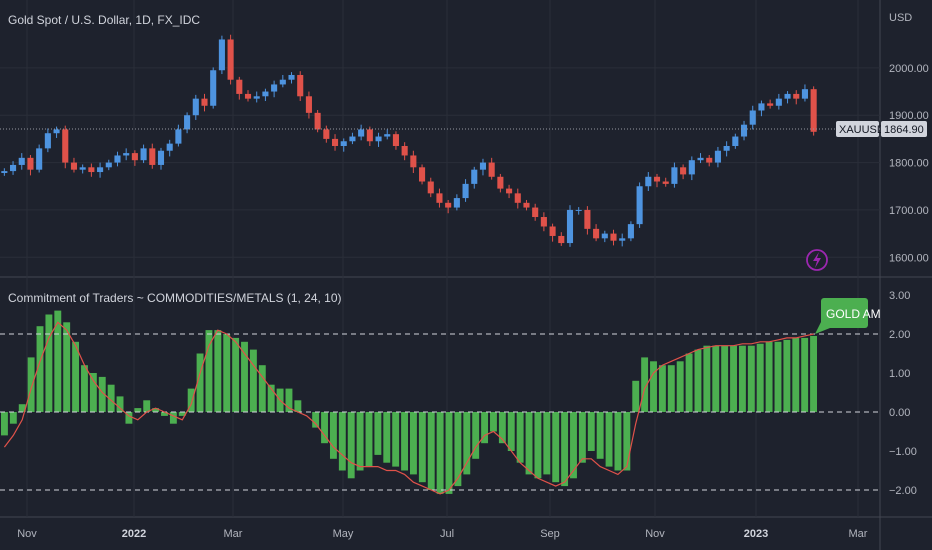 The height and width of the screenshot is (550, 932). What do you see at coordinates (909, 163) in the screenshot?
I see `price-axis: 2000.00 1900.00 1800.00 1700.00 1600.00` at bounding box center [909, 163].